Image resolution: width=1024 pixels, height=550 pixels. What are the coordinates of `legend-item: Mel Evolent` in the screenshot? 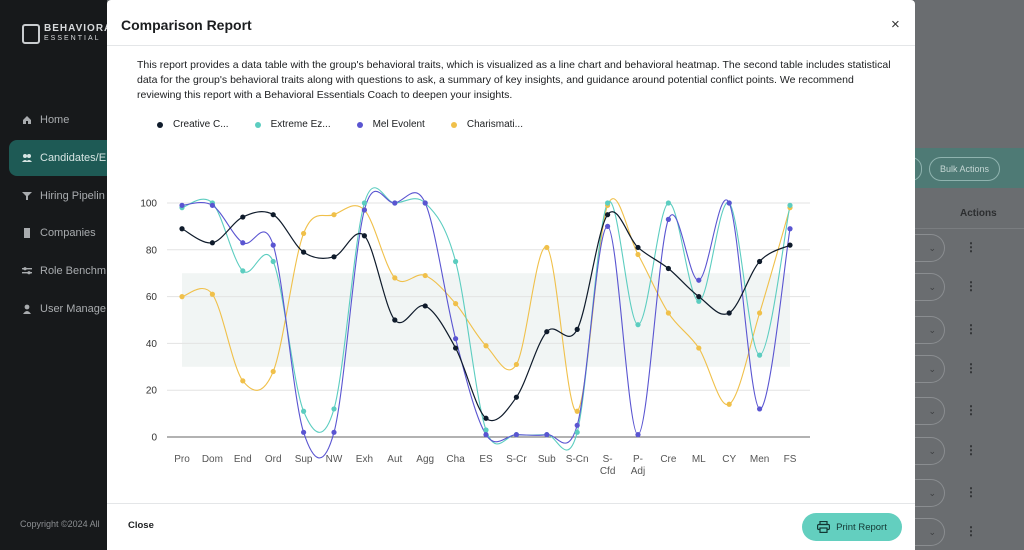 It's located at (390, 124).